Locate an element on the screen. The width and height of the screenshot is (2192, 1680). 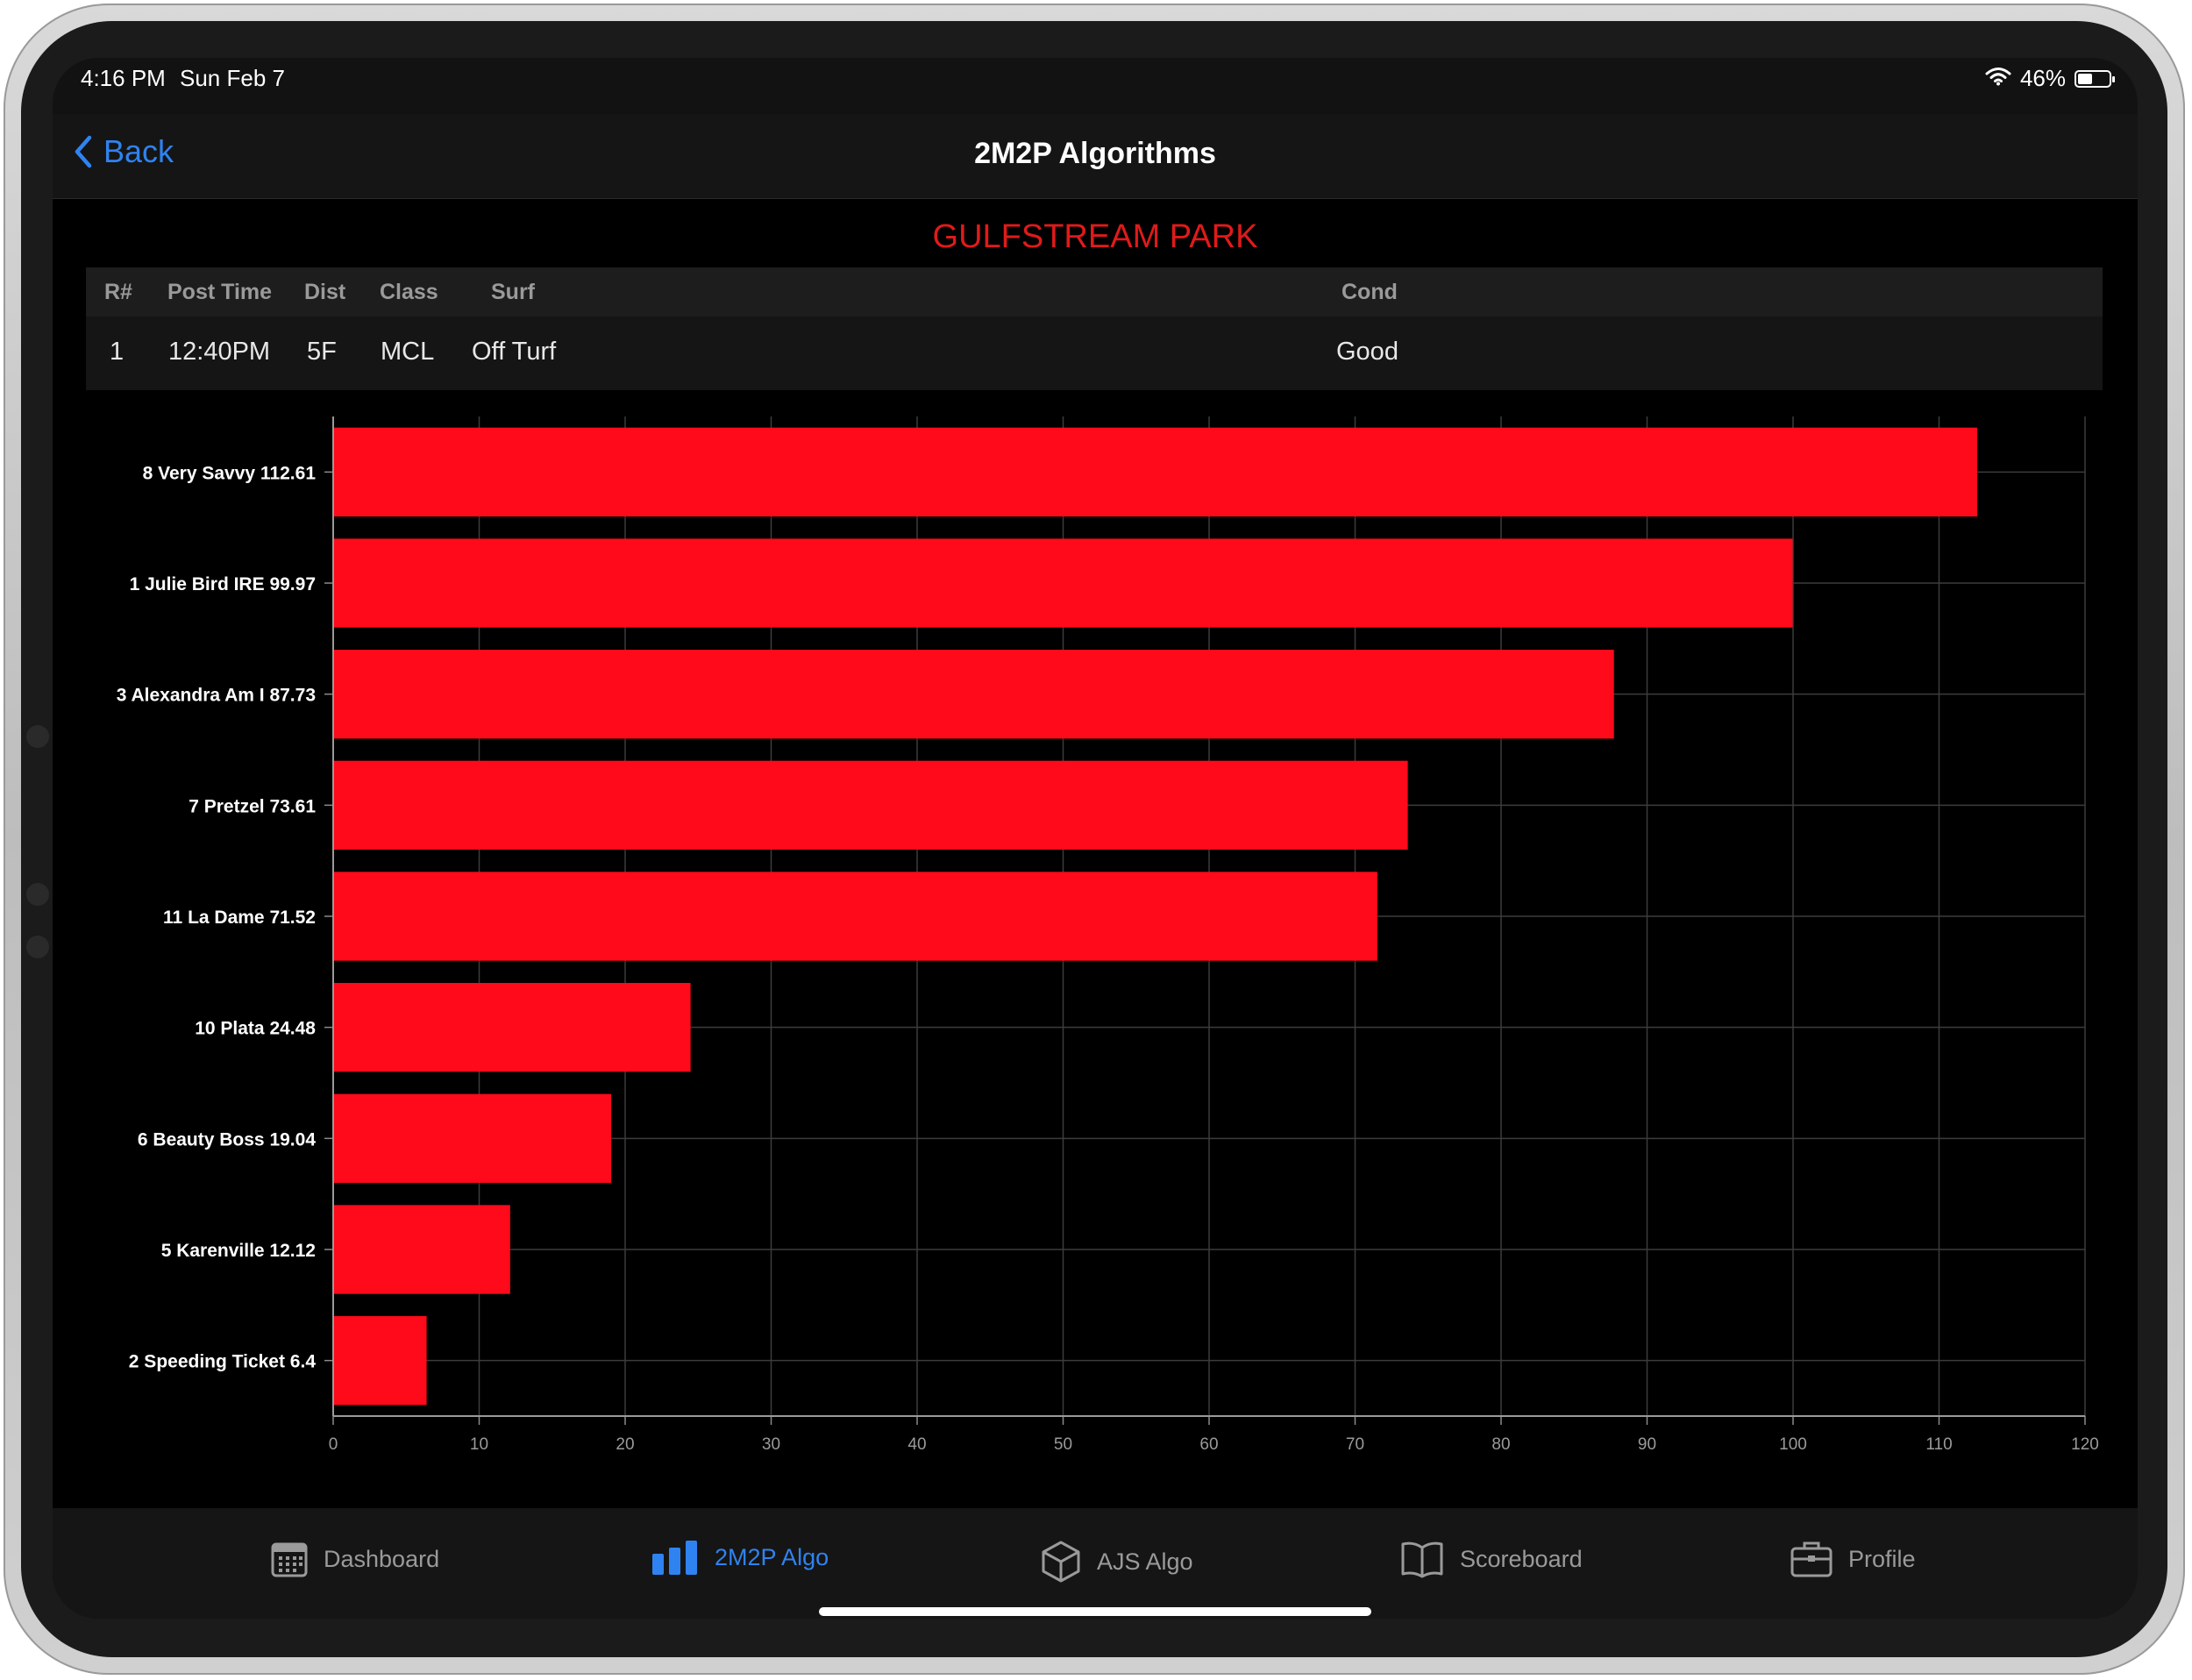
tab-scoreboard: Scoreboard is located at coordinates (1492, 1559).